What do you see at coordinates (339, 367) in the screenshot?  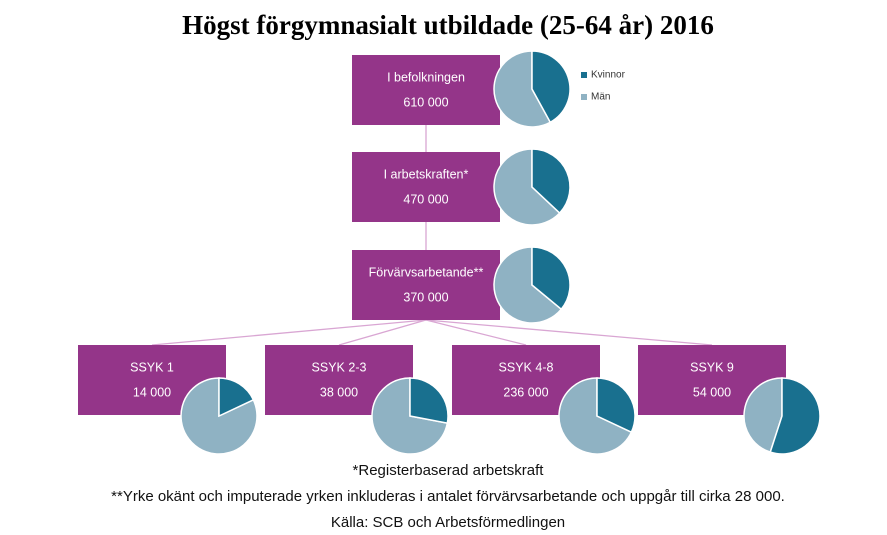 I see `node-label: SSYK 2-3` at bounding box center [339, 367].